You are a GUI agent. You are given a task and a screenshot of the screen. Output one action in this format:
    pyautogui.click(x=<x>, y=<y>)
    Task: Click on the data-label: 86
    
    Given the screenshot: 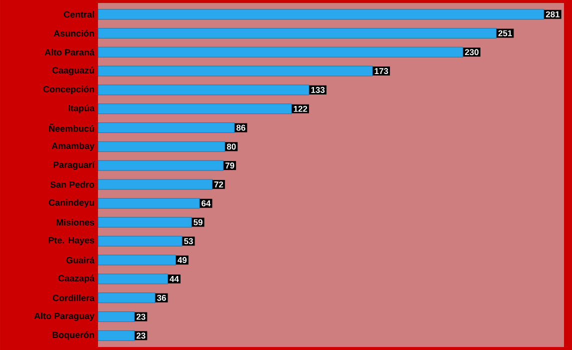 What is the action you would take?
    pyautogui.click(x=241, y=127)
    